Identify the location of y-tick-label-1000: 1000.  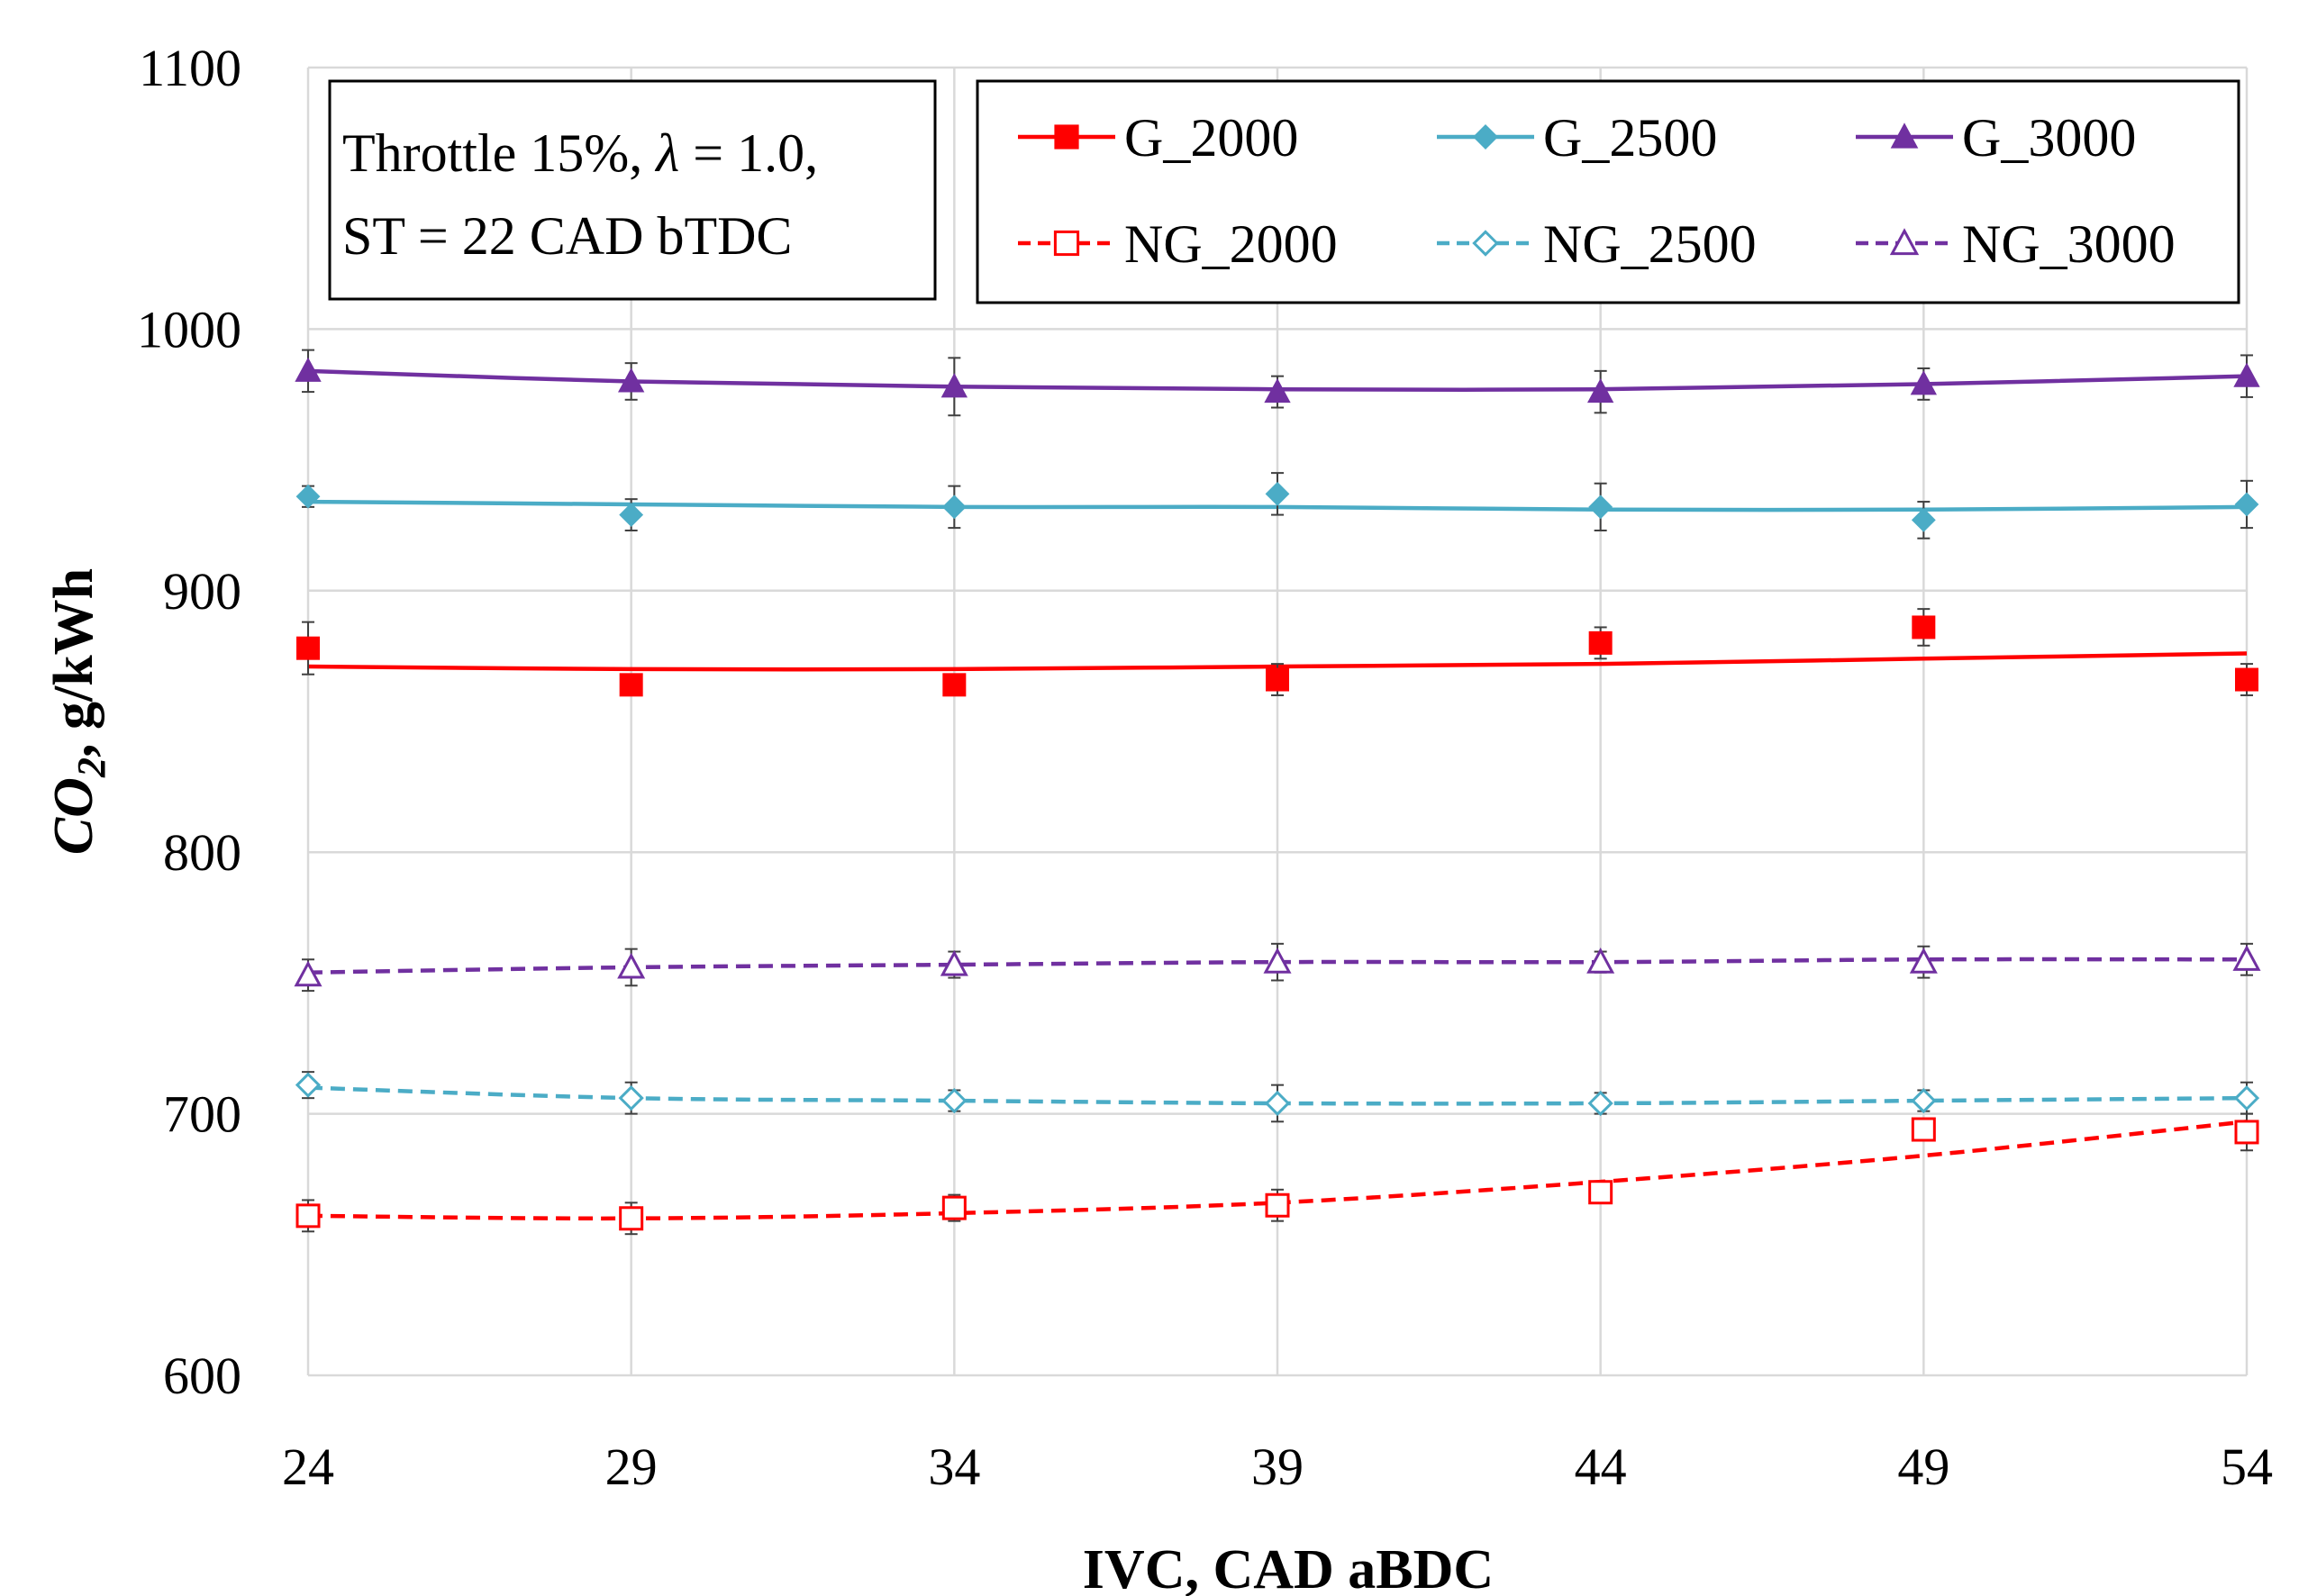
(189, 329).